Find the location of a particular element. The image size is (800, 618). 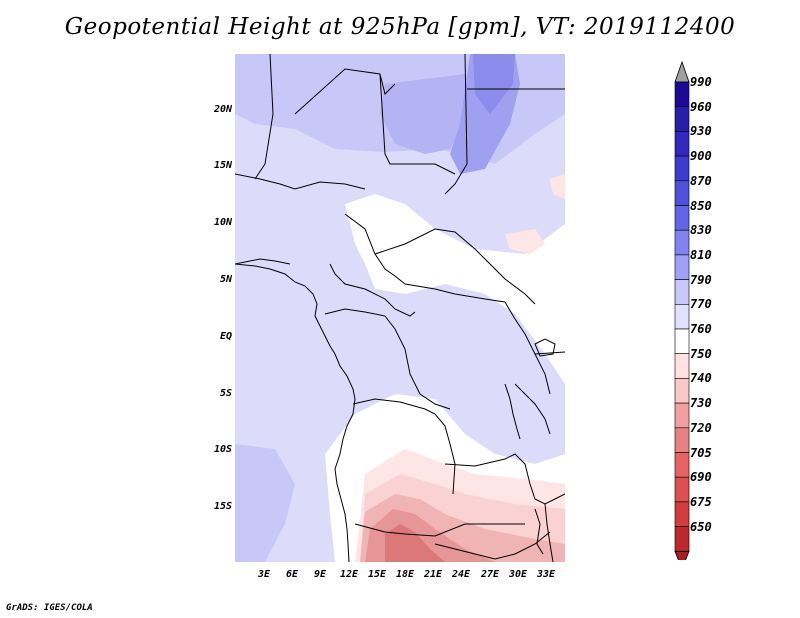

lat-label: 10N is located at coordinates (222, 222).